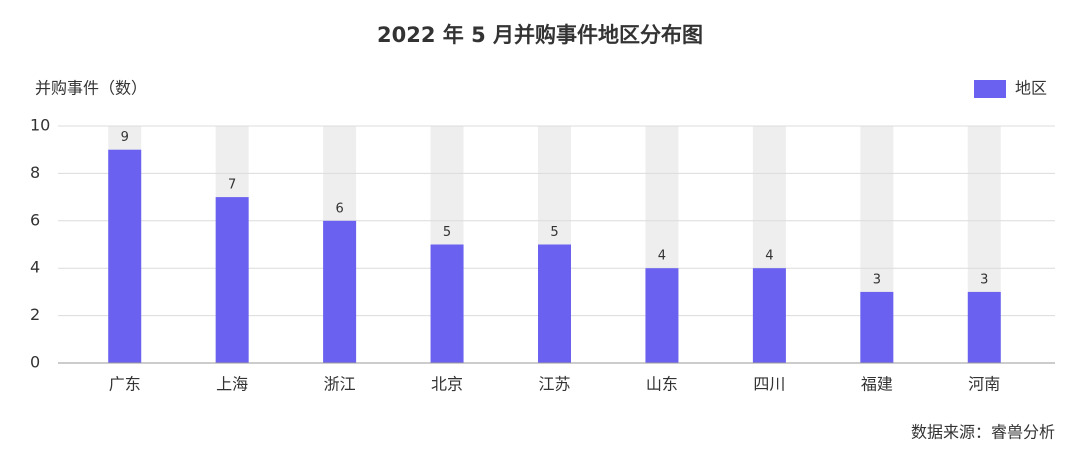 The image size is (1080, 462). What do you see at coordinates (984, 384) in the screenshot?
I see `x-tick-label: 河南` at bounding box center [984, 384].